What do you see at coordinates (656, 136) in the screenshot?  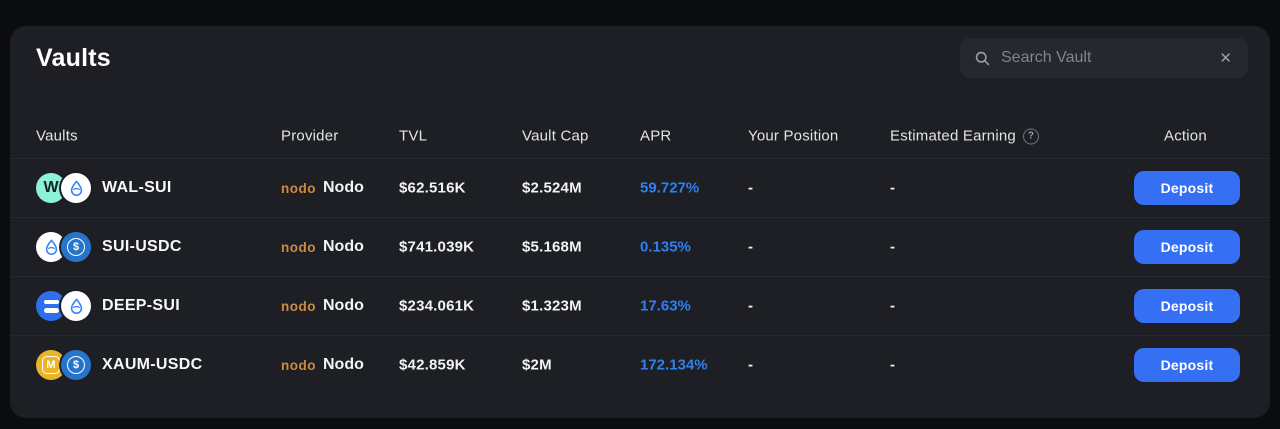 I see `header-apr: APR` at bounding box center [656, 136].